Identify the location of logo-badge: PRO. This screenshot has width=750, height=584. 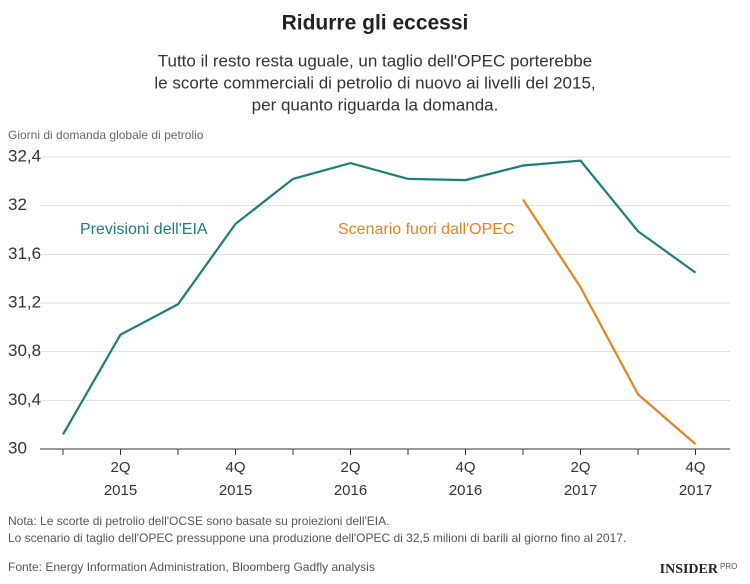
(728, 566).